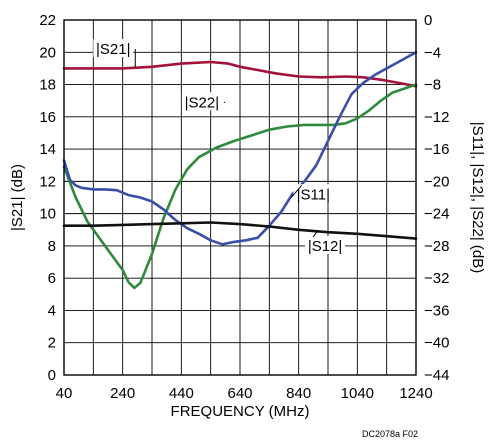  Describe the element at coordinates (477, 198) in the screenshot. I see `y-axis-label-right: |S11|, |S12|, |S22| (dB)` at that location.